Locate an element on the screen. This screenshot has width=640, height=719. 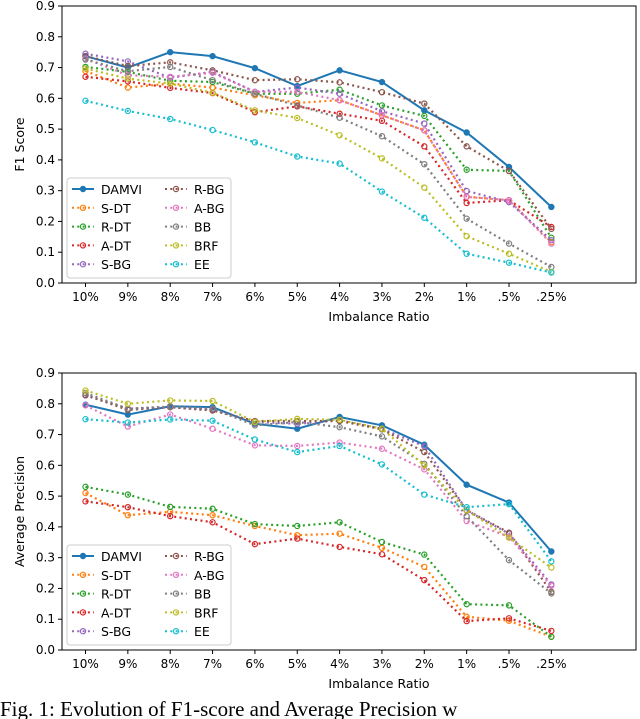
x-tick-label: .5% is located at coordinates (509, 664).